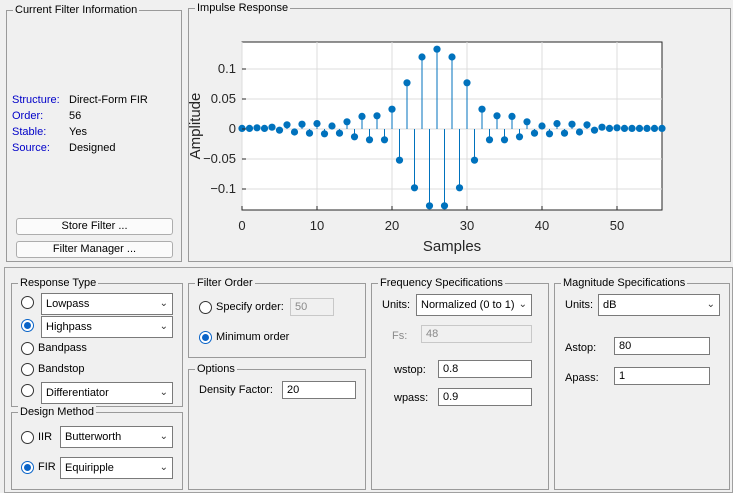 The image size is (733, 493). I want to click on iir-label: IIR, so click(45, 437).